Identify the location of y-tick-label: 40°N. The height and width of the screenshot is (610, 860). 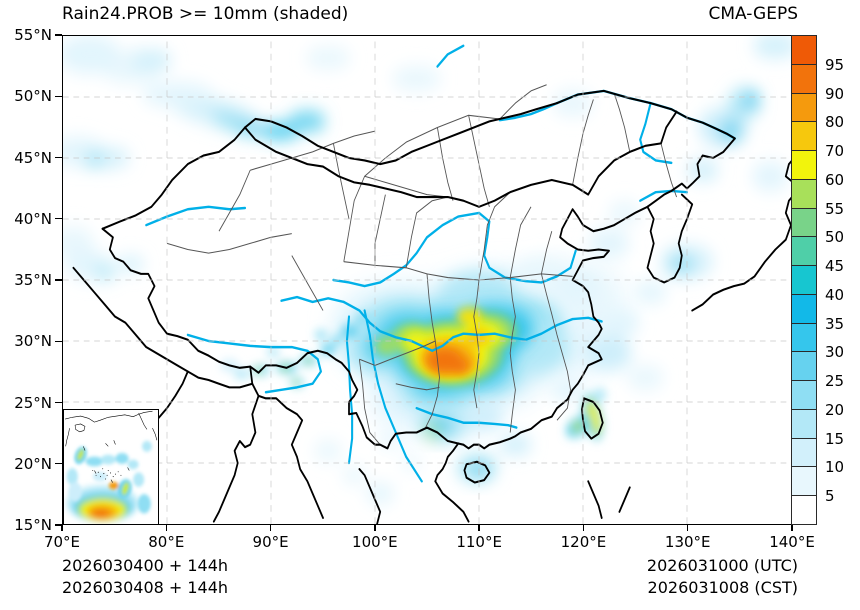
(33, 218).